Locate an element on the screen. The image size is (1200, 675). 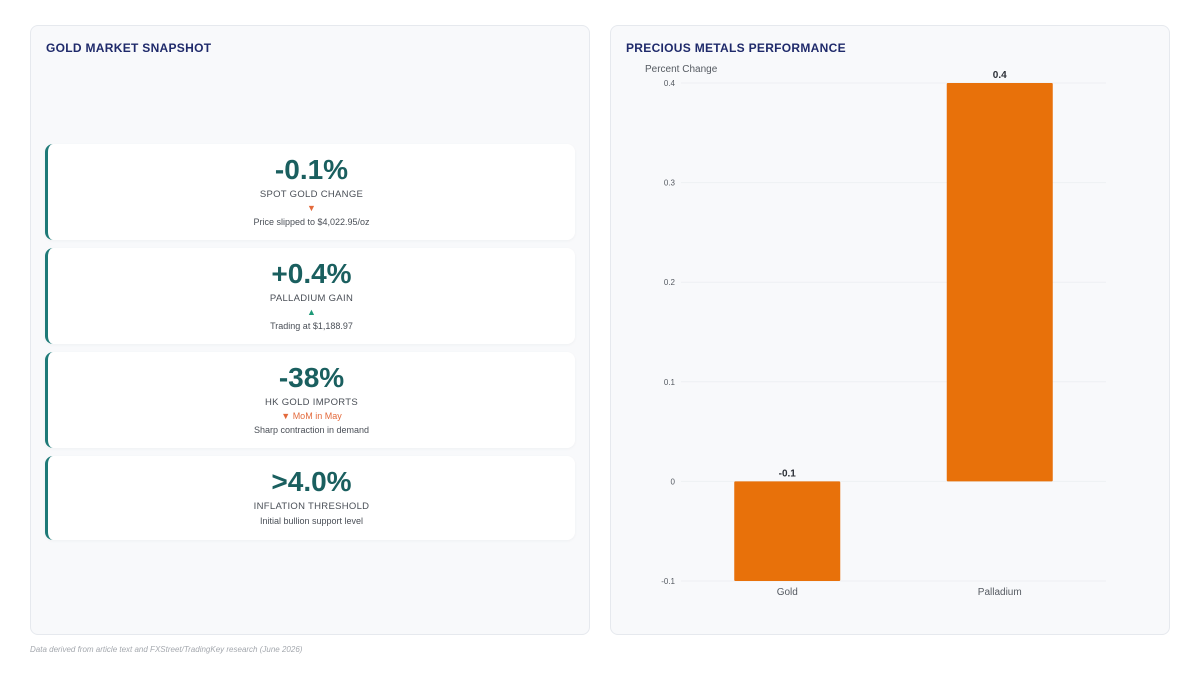
stat-label: HK GOLD IMPORTS is located at coordinates (311, 402).